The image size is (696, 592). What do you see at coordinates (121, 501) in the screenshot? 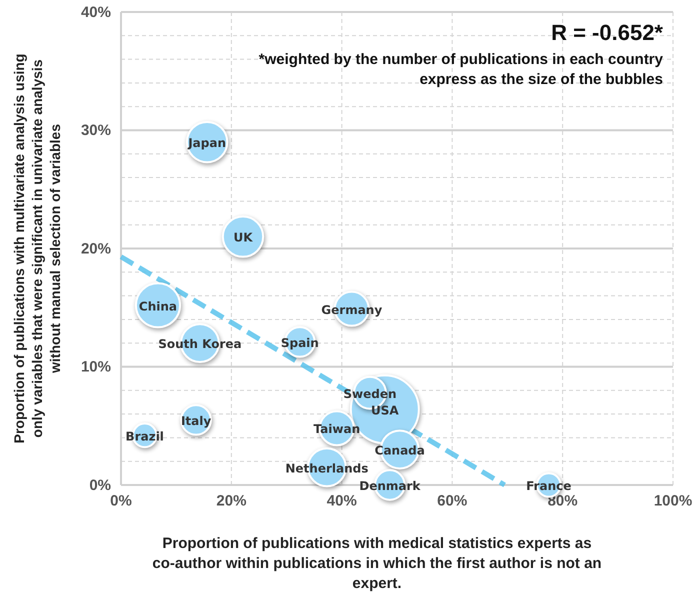
I see `x-tick-label: 0%` at bounding box center [121, 501].